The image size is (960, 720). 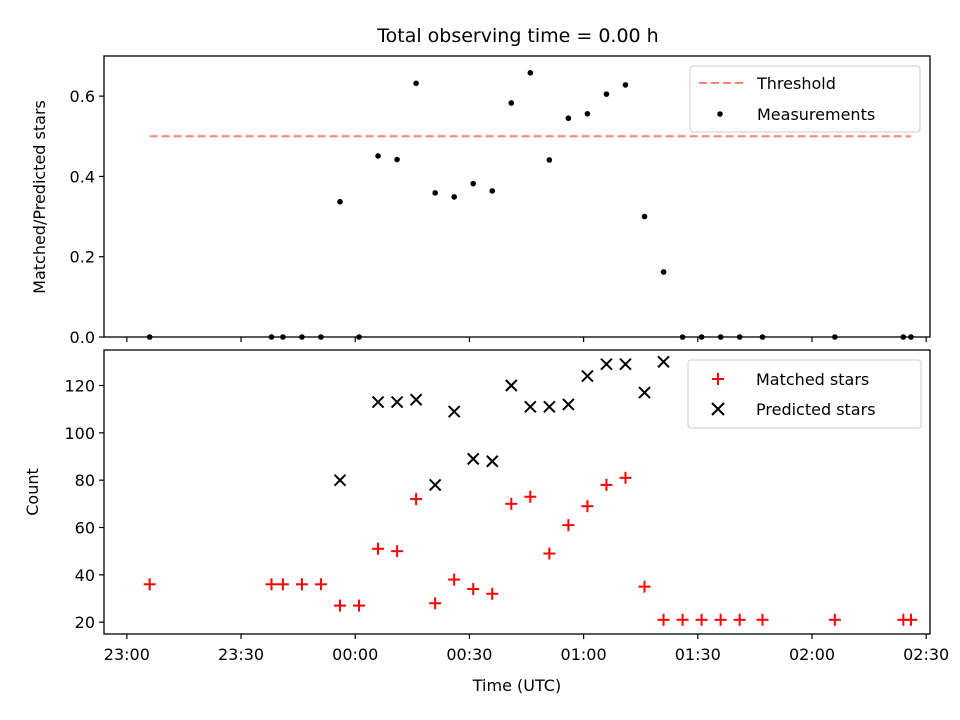 I want to click on top-y-axis-label: Matched/Predicted stars, so click(x=39, y=197).